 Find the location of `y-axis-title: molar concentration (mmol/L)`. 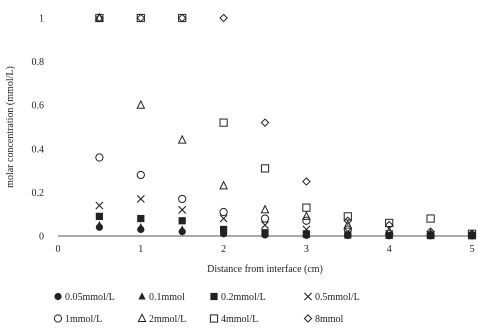

y-axis-title: molar concentration (mmol/L) is located at coordinates (10, 127).